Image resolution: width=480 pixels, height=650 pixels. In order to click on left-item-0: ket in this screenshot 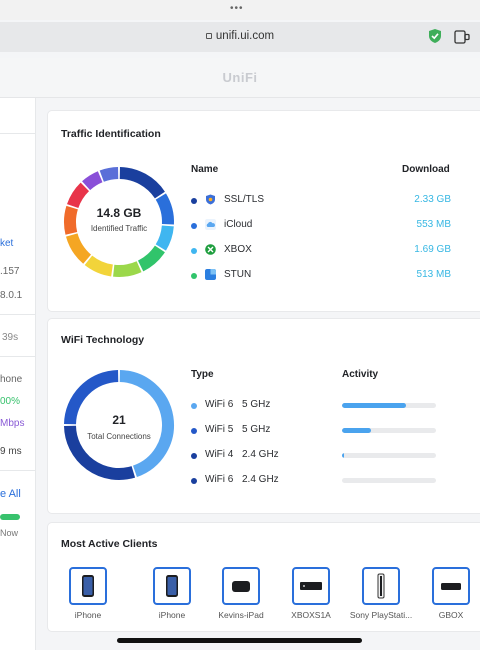, I will do `click(7, 243)`.